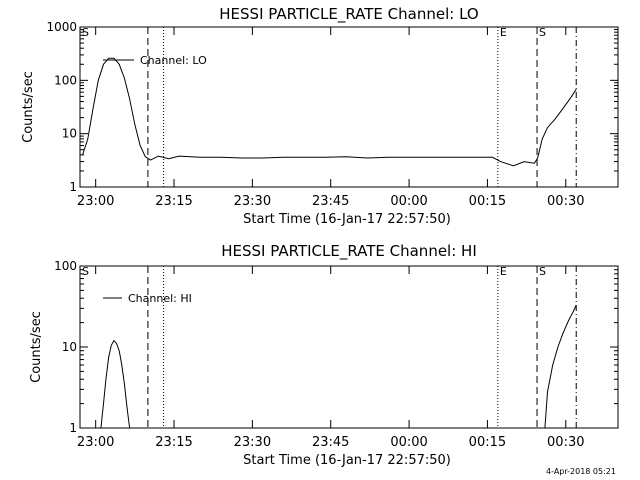 Image resolution: width=640 pixels, height=480 pixels. I want to click on panel-lo-ylabel: Counts/sec, so click(28, 107).